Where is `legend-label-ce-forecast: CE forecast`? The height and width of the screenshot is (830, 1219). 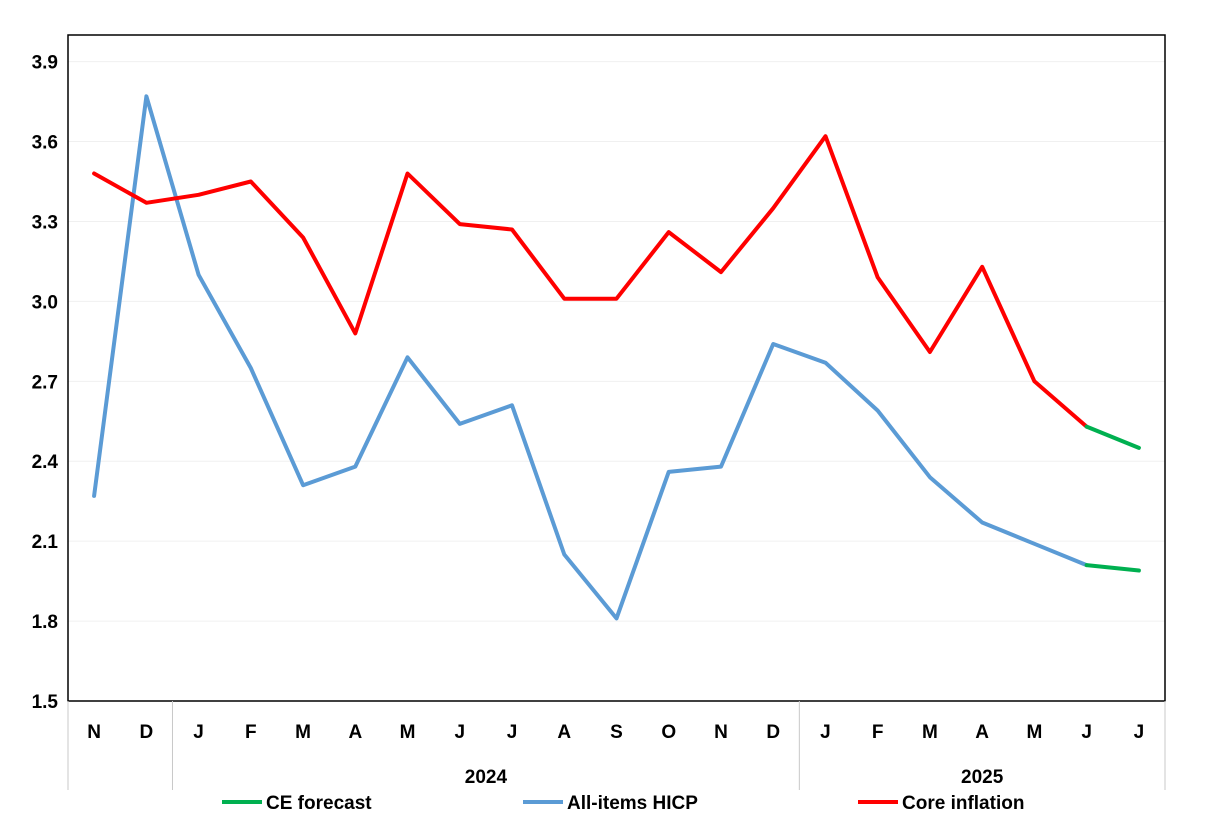 legend-label-ce-forecast: CE forecast is located at coordinates (319, 803).